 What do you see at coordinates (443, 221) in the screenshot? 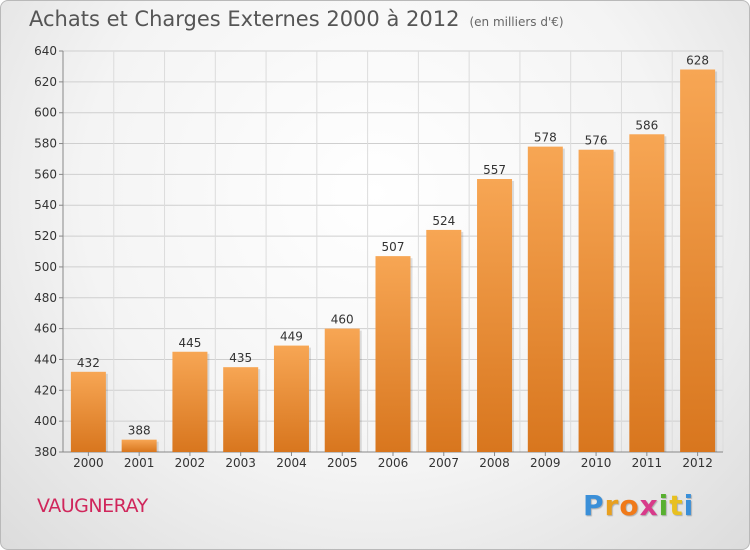
I see `bar-value-label: 524` at bounding box center [443, 221].